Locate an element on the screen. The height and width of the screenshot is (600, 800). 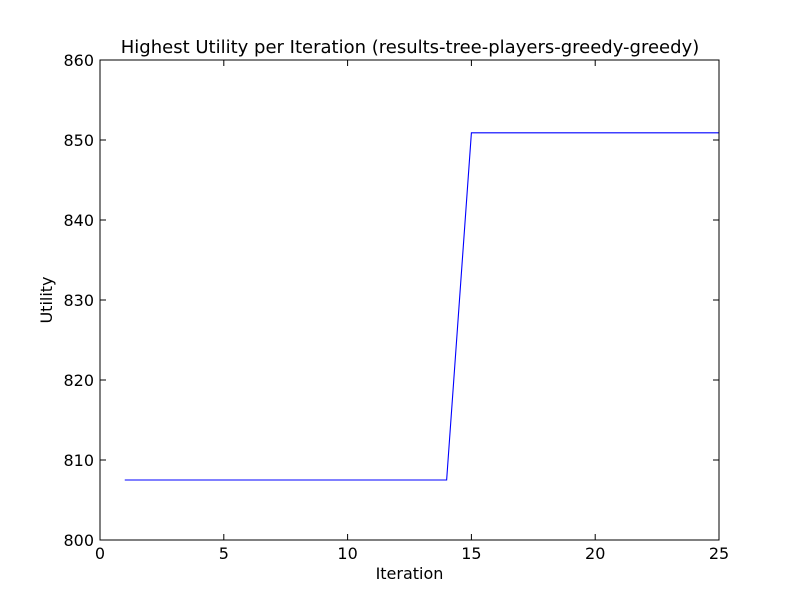
x-tick-label-1: 5 is located at coordinates (224, 553).